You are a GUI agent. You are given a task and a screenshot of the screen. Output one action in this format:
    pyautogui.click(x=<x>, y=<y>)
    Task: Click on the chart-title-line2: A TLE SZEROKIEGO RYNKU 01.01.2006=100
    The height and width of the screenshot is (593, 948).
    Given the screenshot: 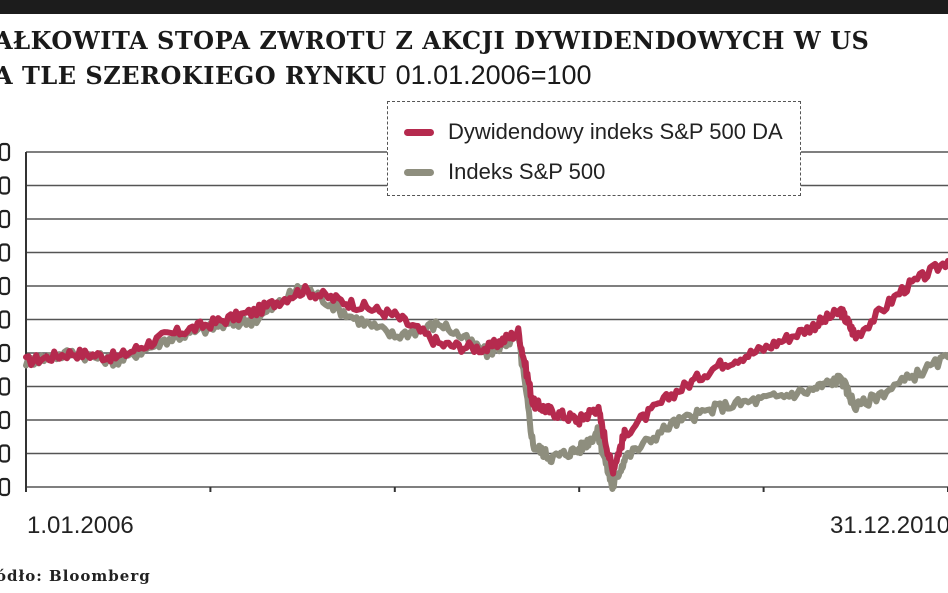 What is the action you would take?
    pyautogui.click(x=296, y=75)
    